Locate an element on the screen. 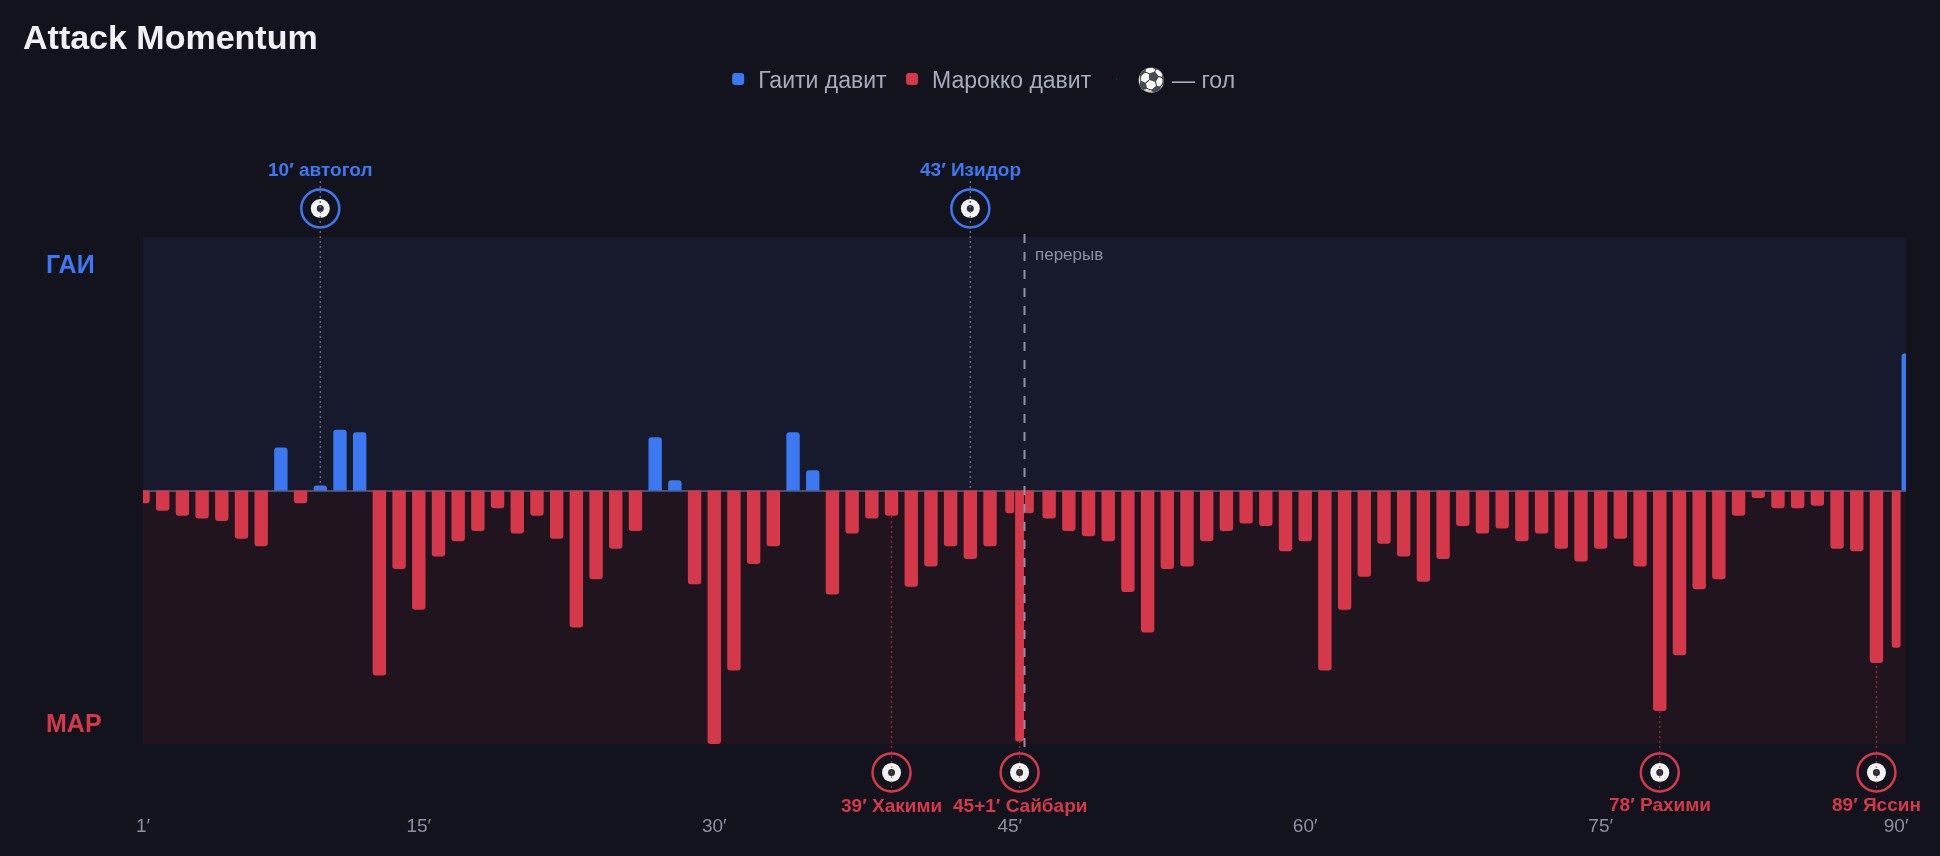 The image size is (1940, 856). x-tick-label: 75′ is located at coordinates (1601, 825).